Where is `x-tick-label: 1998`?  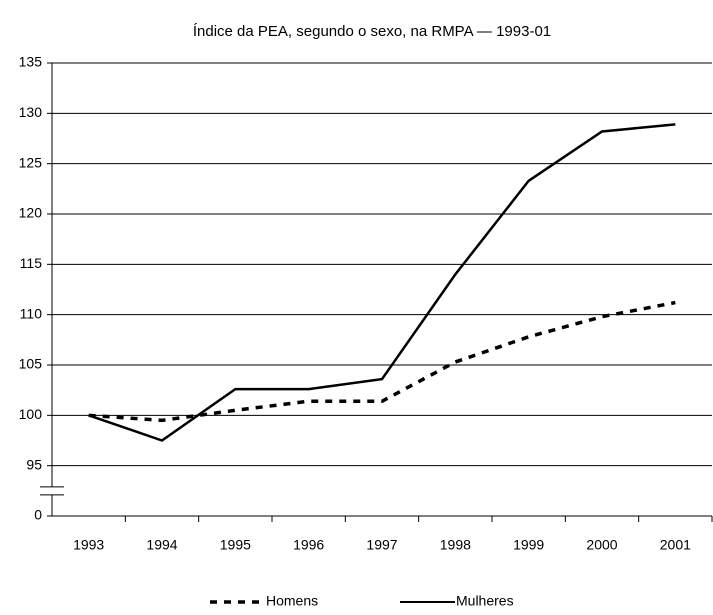 x-tick-label: 1998 is located at coordinates (455, 545).